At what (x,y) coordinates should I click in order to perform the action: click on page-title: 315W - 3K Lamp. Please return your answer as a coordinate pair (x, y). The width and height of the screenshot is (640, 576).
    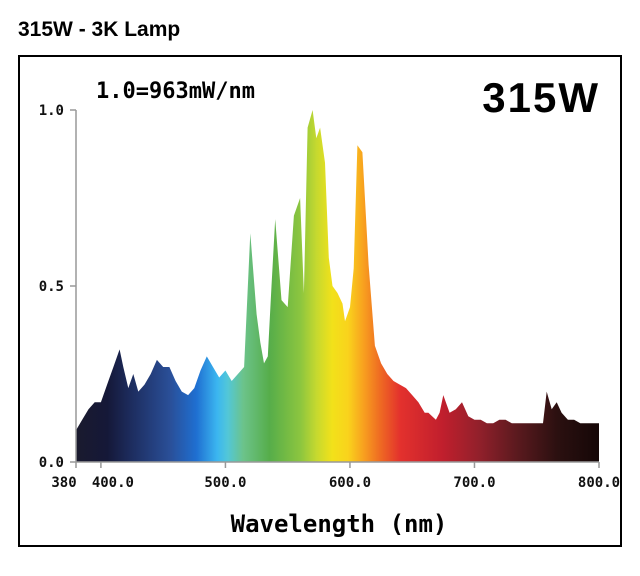
    Looking at the image, I should click on (99, 29).